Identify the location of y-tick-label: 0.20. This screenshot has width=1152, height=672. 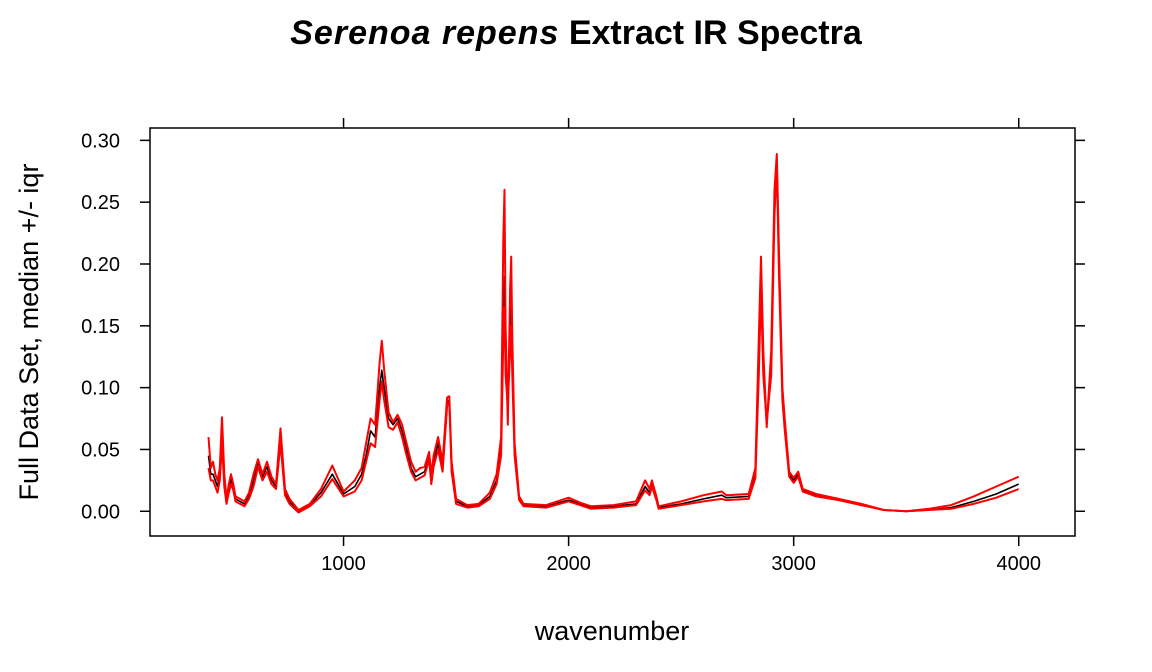
(100, 265).